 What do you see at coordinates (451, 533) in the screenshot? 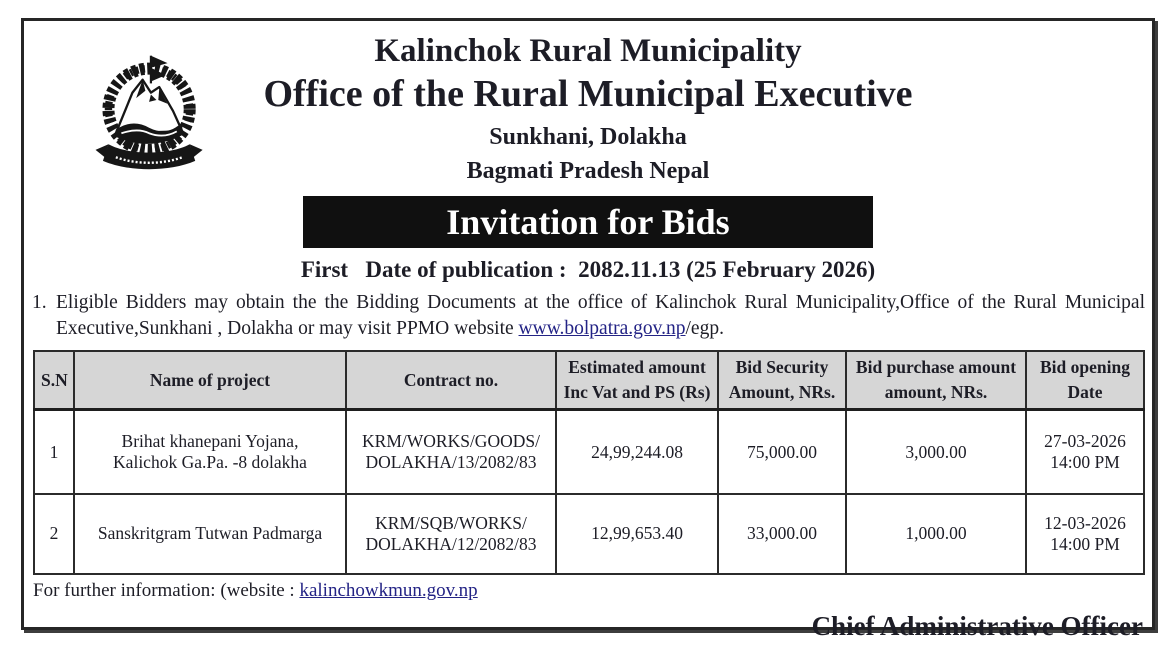
I see `cell-contract-no: KRM/SQB/WORKS/ DOLAKHA/12/2082/83` at bounding box center [451, 533].